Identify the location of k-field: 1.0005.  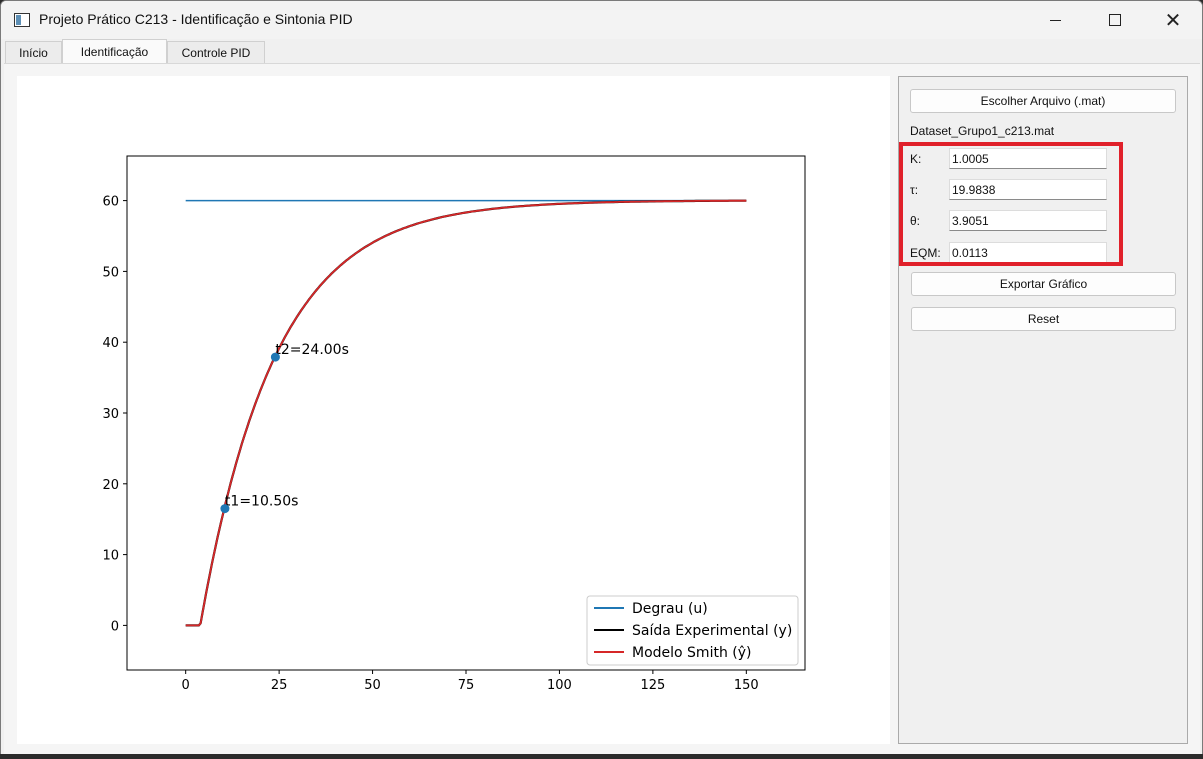
(1028, 158).